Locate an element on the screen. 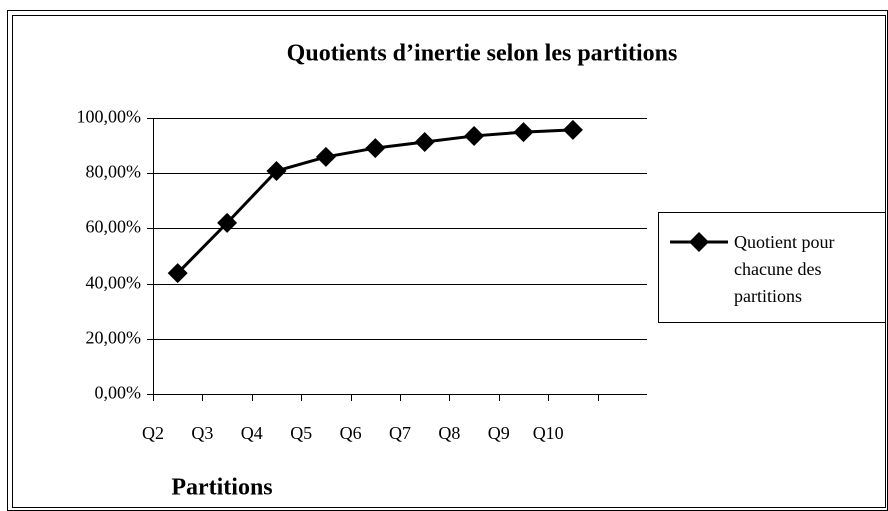 The height and width of the screenshot is (511, 888). x-tick-label: Q9 is located at coordinates (499, 433).